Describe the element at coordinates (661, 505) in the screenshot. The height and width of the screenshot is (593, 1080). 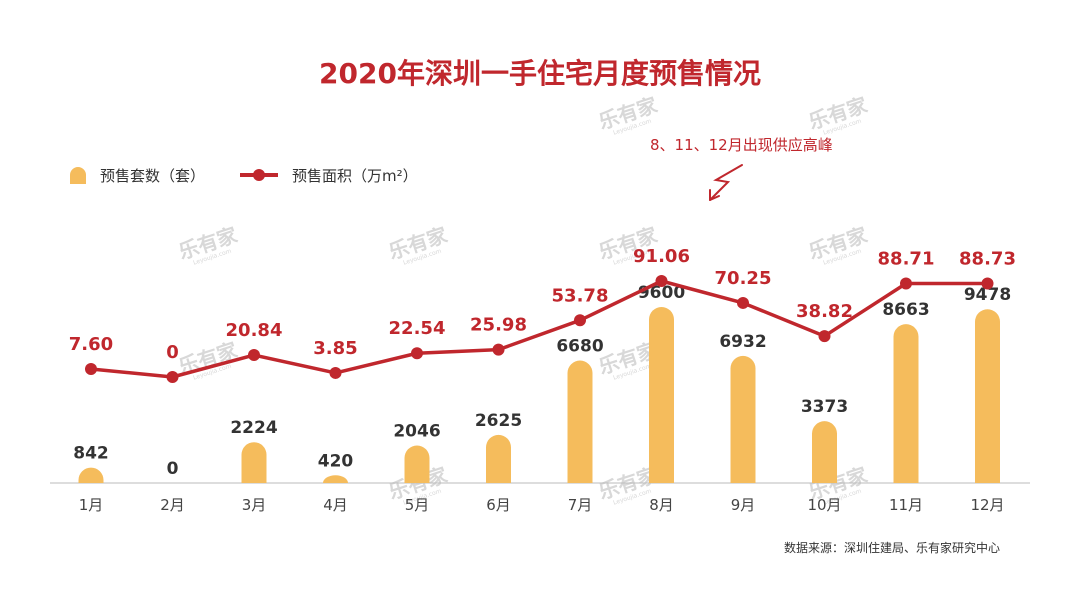
I see `x-tick-label: 8月` at that location.